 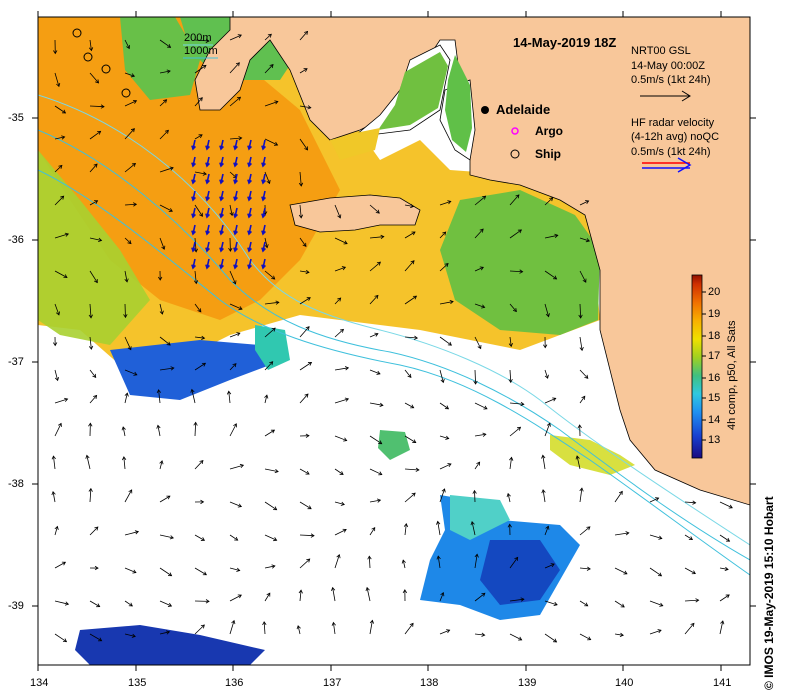 I want to click on hf-scale-arrow, so click(x=667, y=165).